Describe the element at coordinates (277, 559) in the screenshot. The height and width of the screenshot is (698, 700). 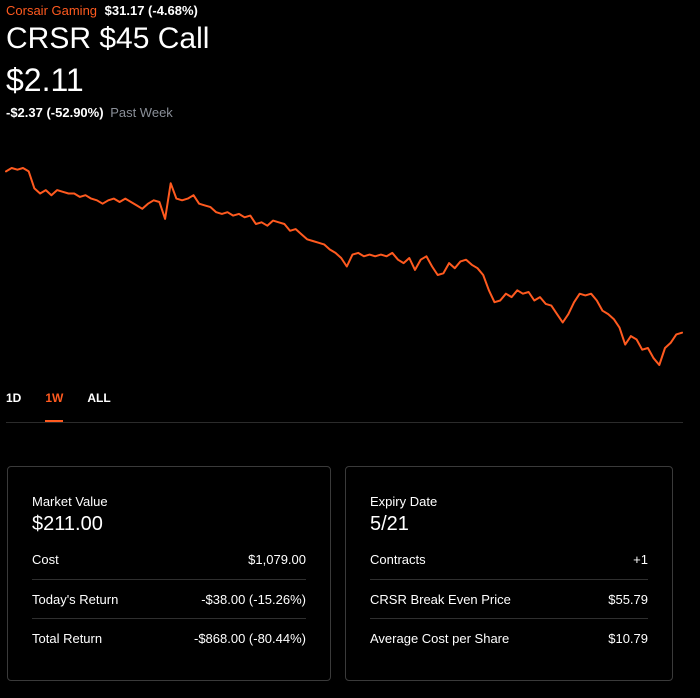
I see `cost-value: $1,079.00` at that location.